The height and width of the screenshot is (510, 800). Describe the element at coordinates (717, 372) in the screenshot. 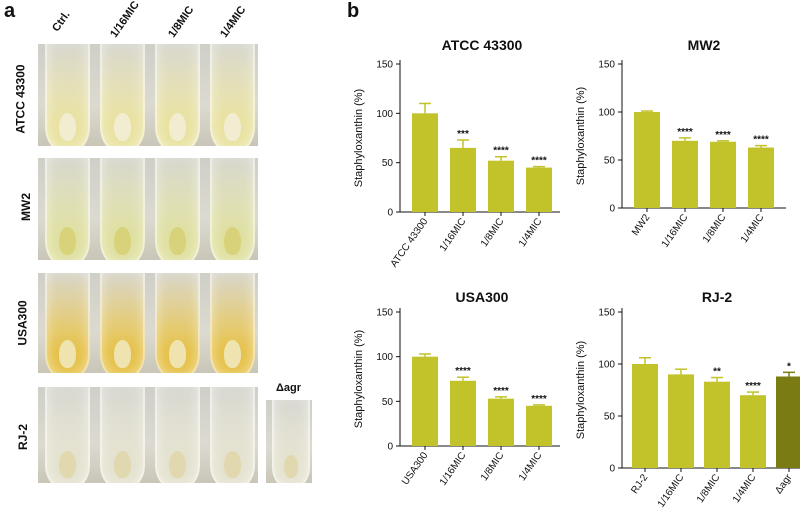

I see `significance-label: **` at that location.